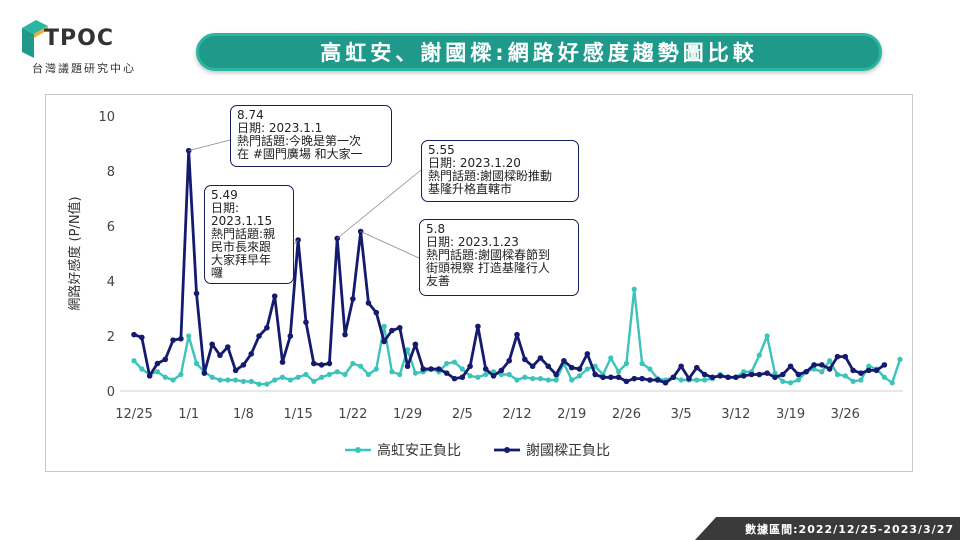  What do you see at coordinates (111, 227) in the screenshot?
I see `y-tick-label: 6` at bounding box center [111, 227].